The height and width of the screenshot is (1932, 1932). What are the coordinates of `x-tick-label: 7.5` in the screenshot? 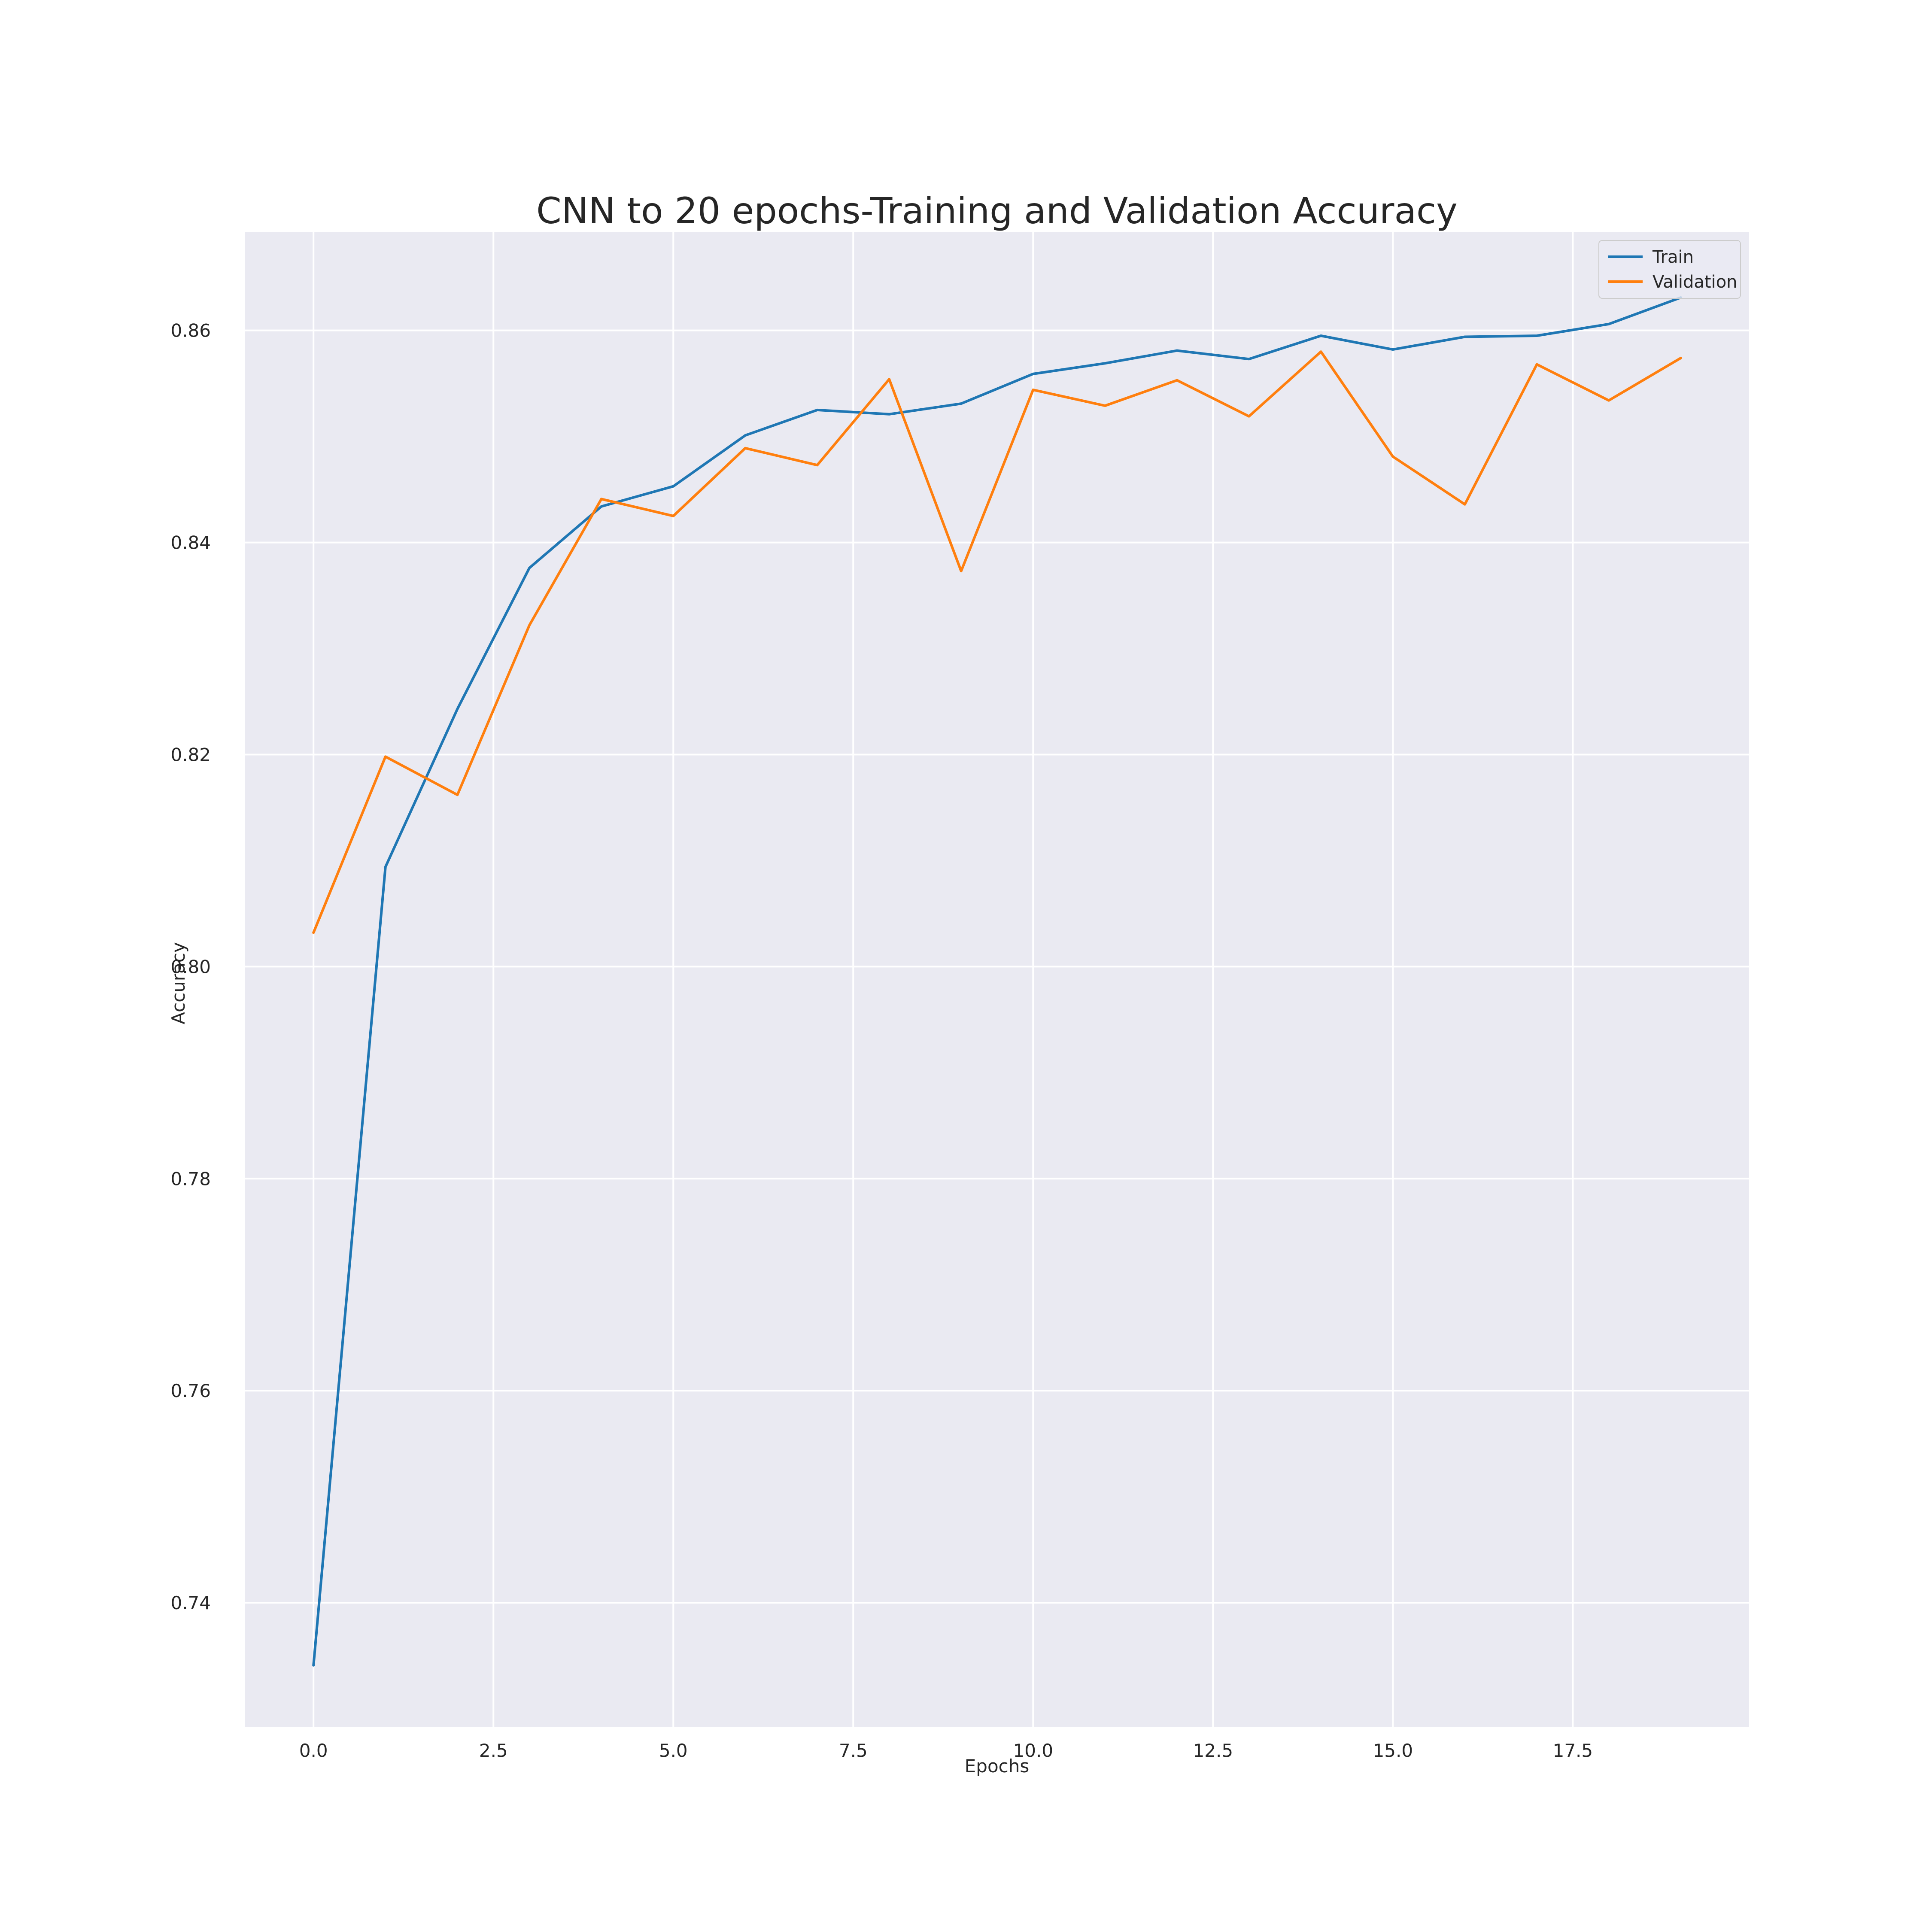 It's located at (854, 1751).